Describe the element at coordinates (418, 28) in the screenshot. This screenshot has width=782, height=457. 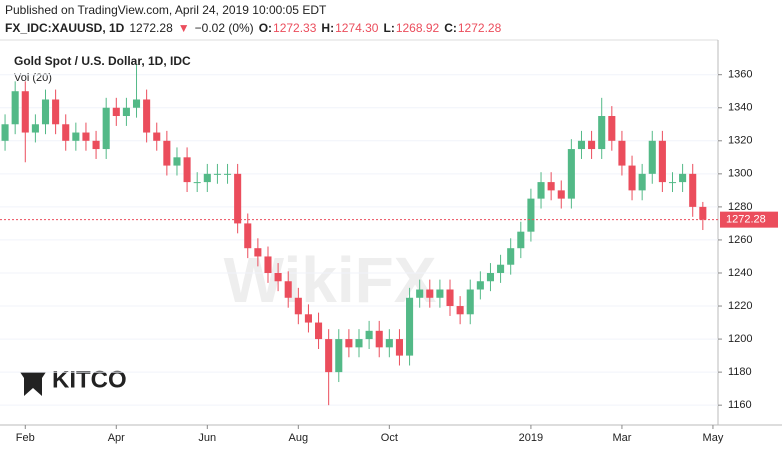
I see `header-l: 1268.92` at that location.